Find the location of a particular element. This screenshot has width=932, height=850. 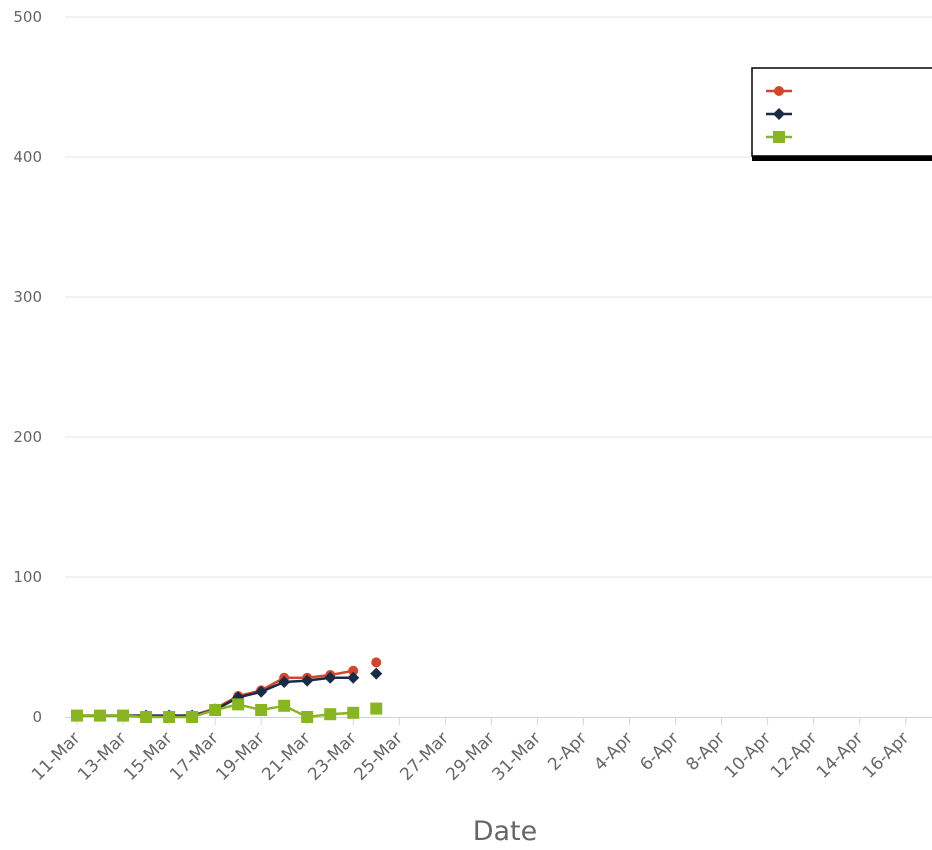

y-tick-label: 400 is located at coordinates (27, 157).